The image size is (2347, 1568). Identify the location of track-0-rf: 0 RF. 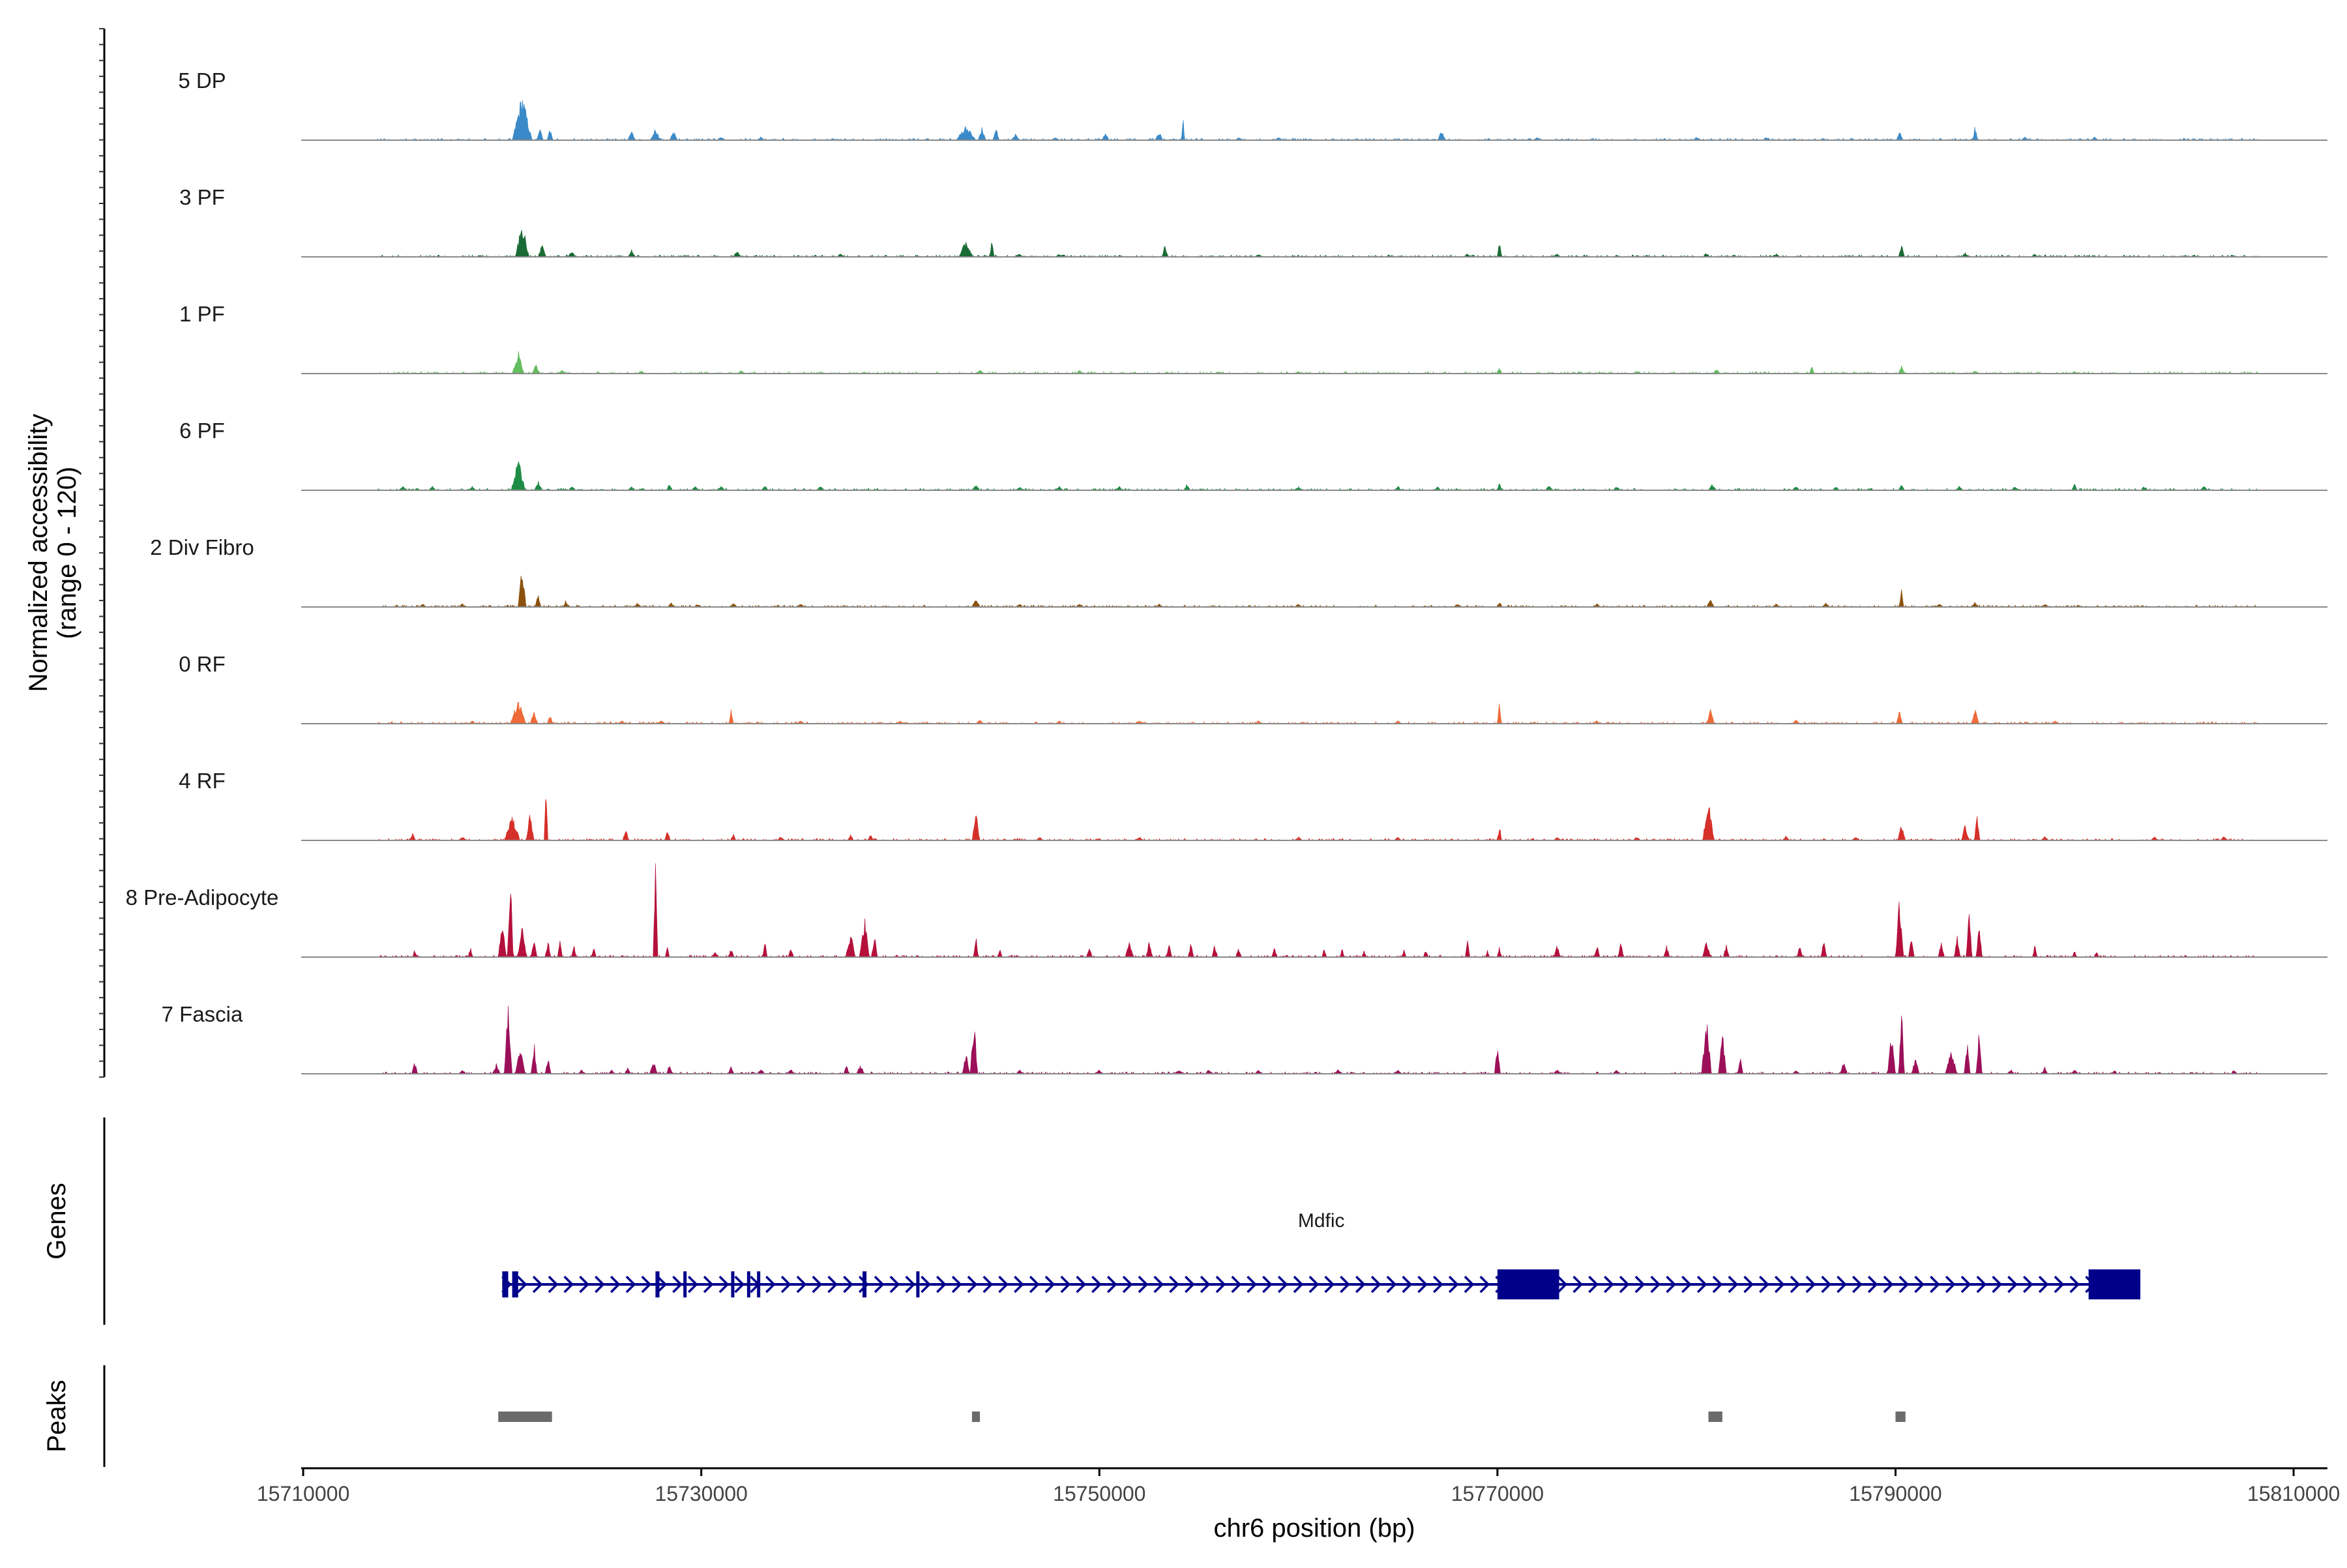
(1253, 688).